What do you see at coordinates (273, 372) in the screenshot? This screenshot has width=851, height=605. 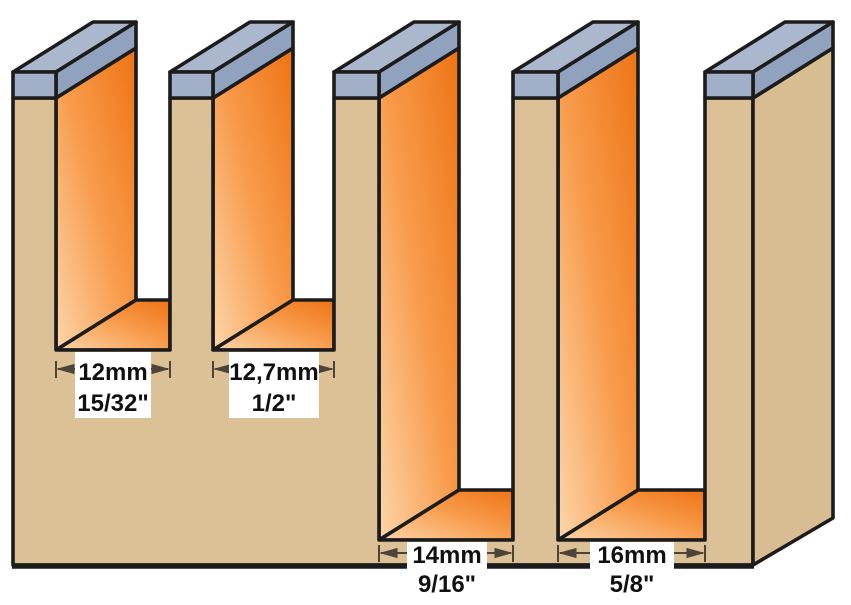 I see `slot-2-label-metric: 12,7mm` at bounding box center [273, 372].